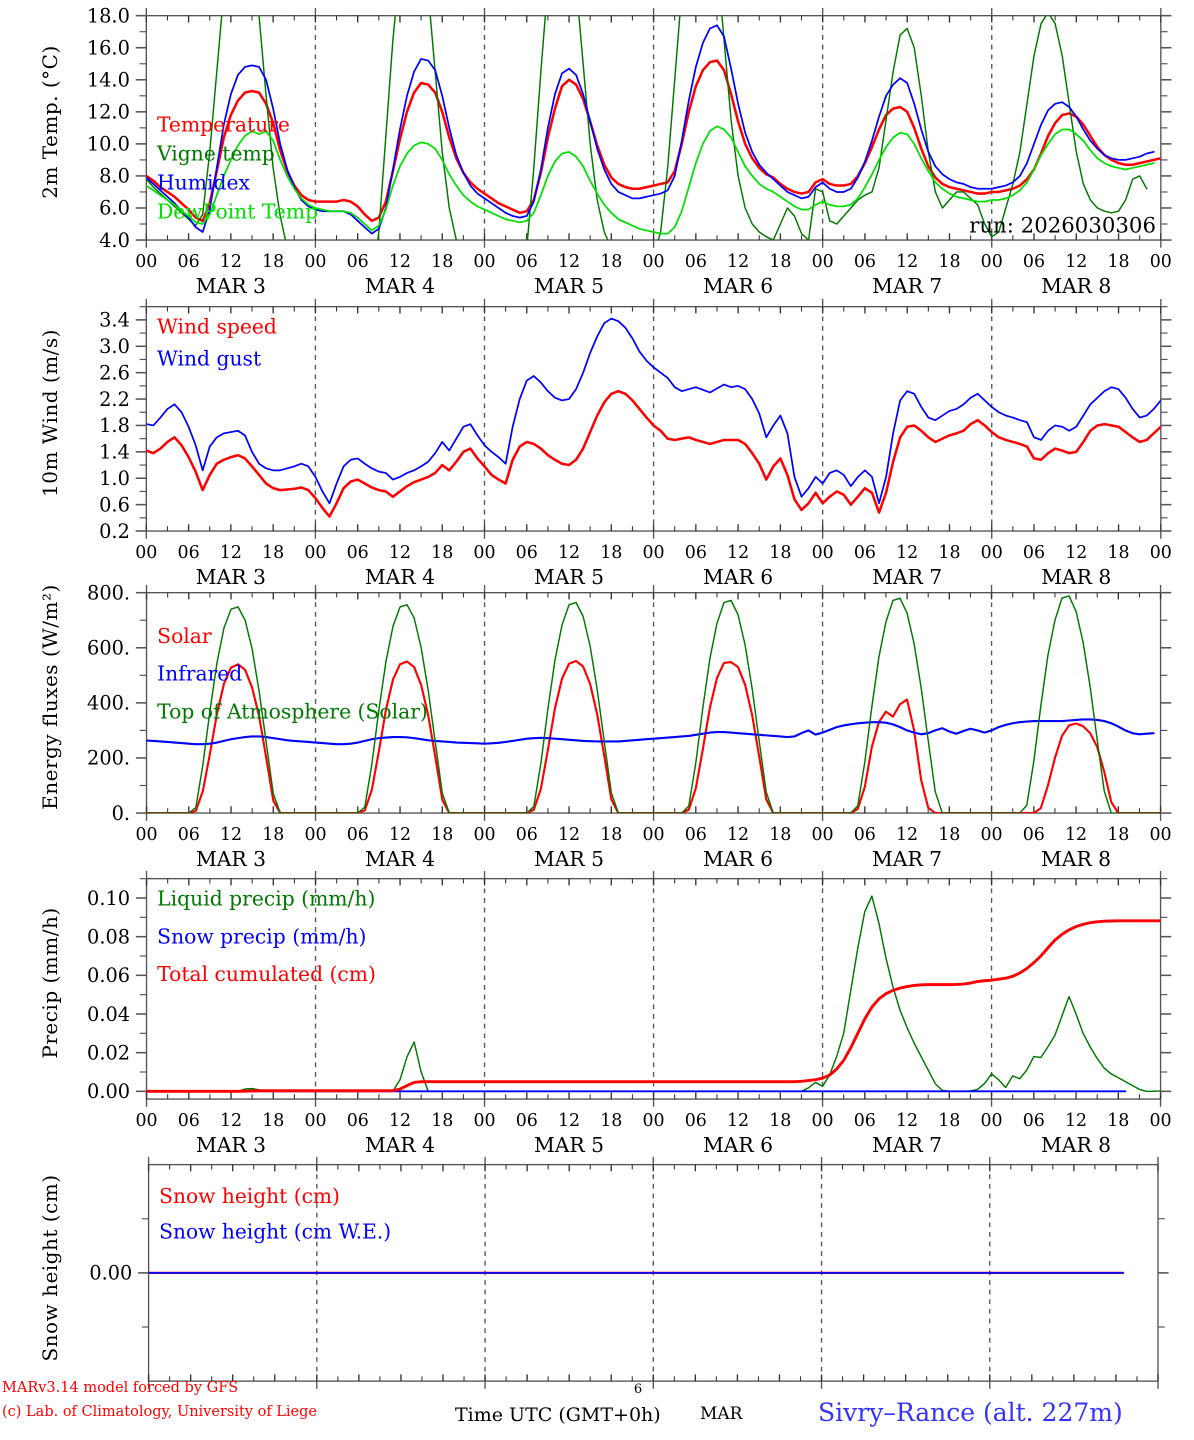 The width and height of the screenshot is (1194, 1440). I want to click on y-tick-label: 0.06, so click(108, 975).